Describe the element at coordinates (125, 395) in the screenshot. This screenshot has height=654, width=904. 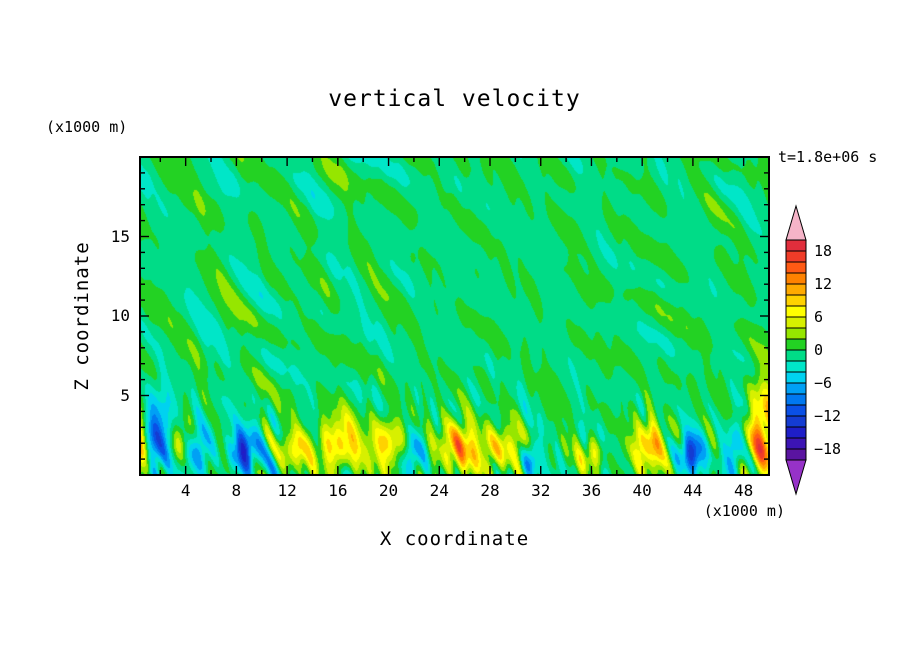
I see `y-tick-label: 5` at that location.